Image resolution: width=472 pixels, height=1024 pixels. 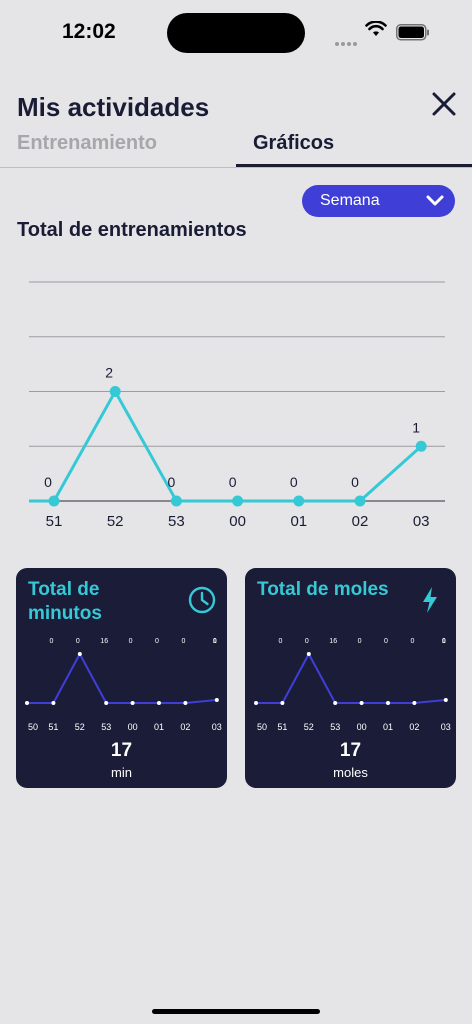 I want to click on tab-graficos: Gráficos, so click(x=294, y=143).